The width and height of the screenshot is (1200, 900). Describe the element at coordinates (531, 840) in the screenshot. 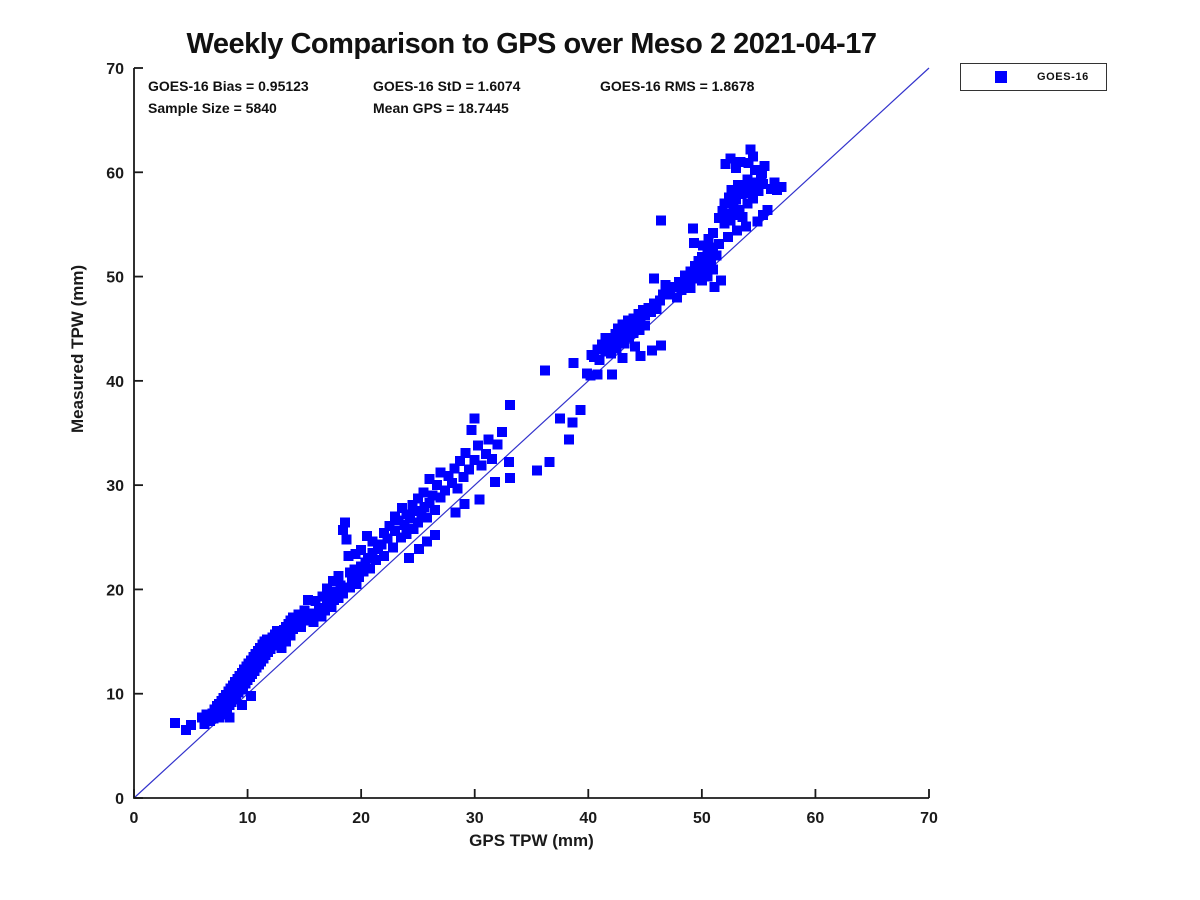

I see `x-axis-label: GPS TPW (mm)` at that location.